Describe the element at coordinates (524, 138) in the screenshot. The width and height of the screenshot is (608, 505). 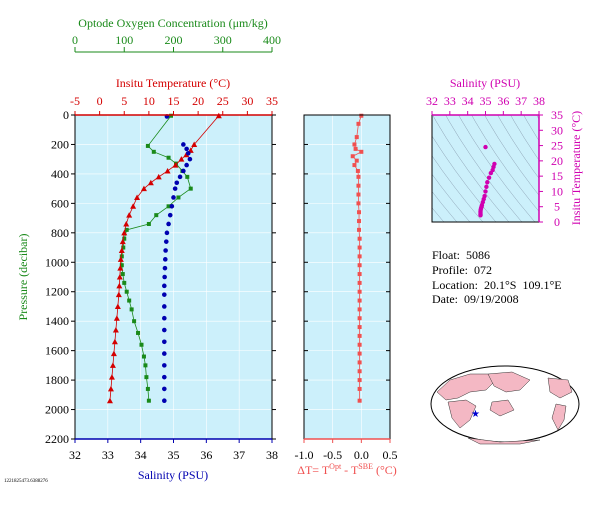
I see `density-contour` at that location.